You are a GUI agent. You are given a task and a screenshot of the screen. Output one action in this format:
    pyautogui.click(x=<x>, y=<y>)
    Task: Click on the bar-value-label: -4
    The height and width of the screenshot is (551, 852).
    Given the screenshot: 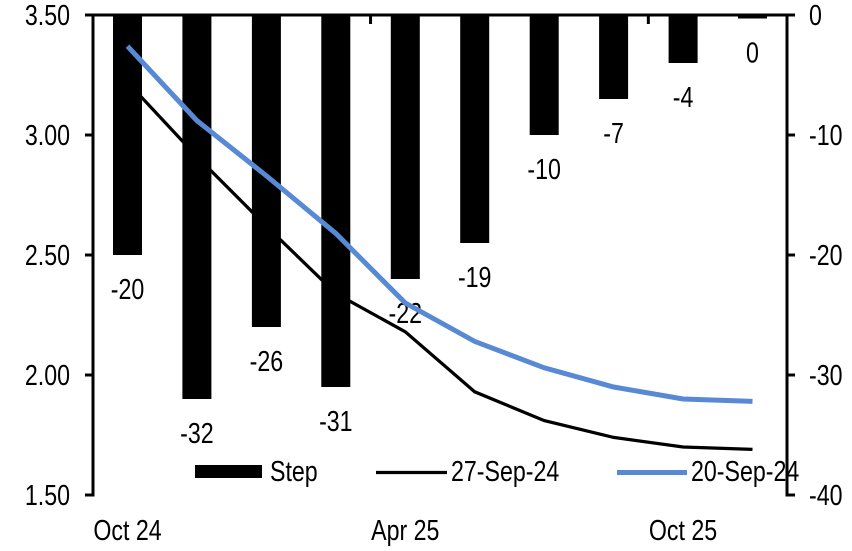 What is the action you would take?
    pyautogui.click(x=683, y=96)
    